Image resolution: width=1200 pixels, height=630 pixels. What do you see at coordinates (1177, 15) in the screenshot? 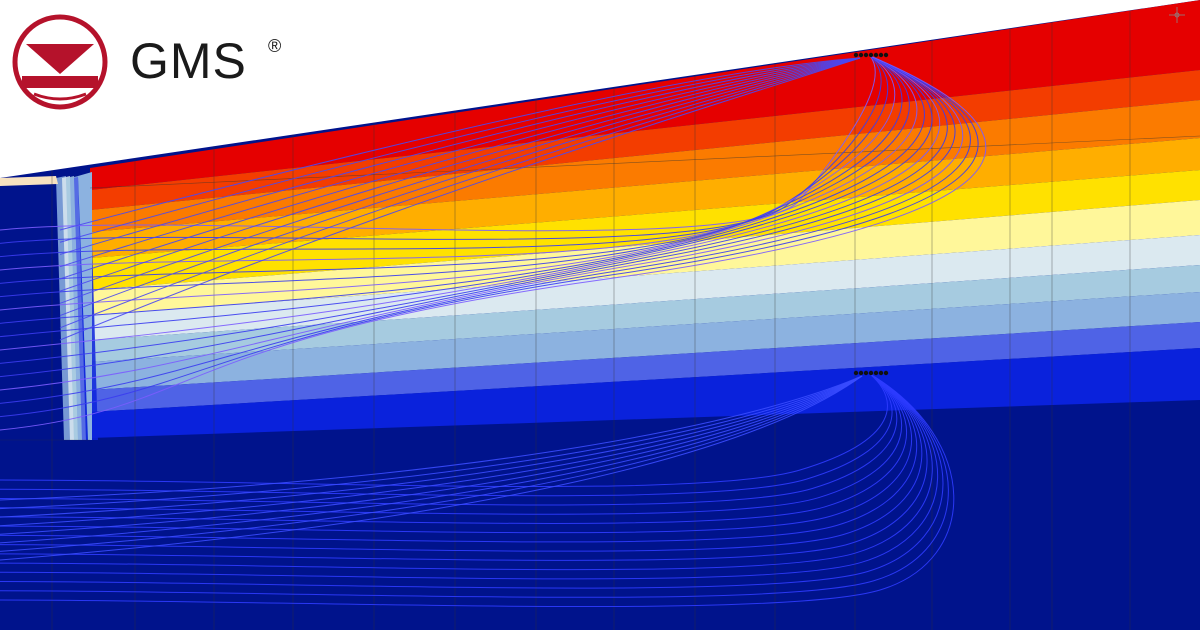
I see `axis-gizmo-icon` at bounding box center [1177, 15].